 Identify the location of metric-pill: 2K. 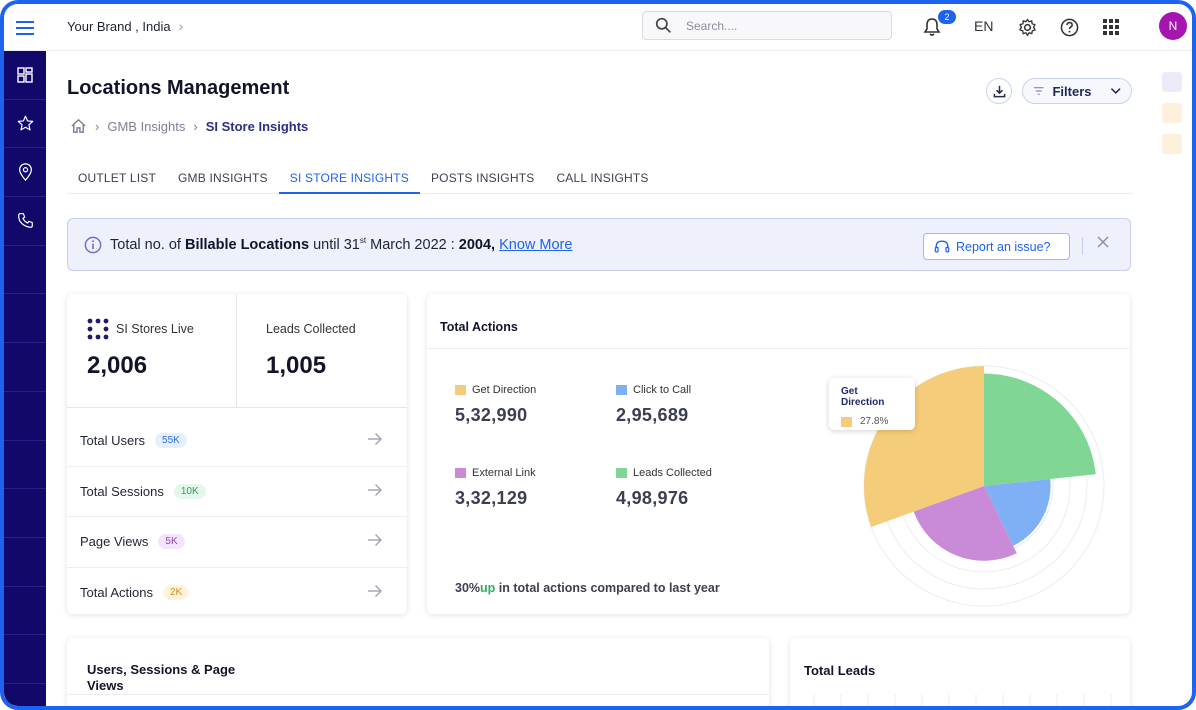
(176, 593).